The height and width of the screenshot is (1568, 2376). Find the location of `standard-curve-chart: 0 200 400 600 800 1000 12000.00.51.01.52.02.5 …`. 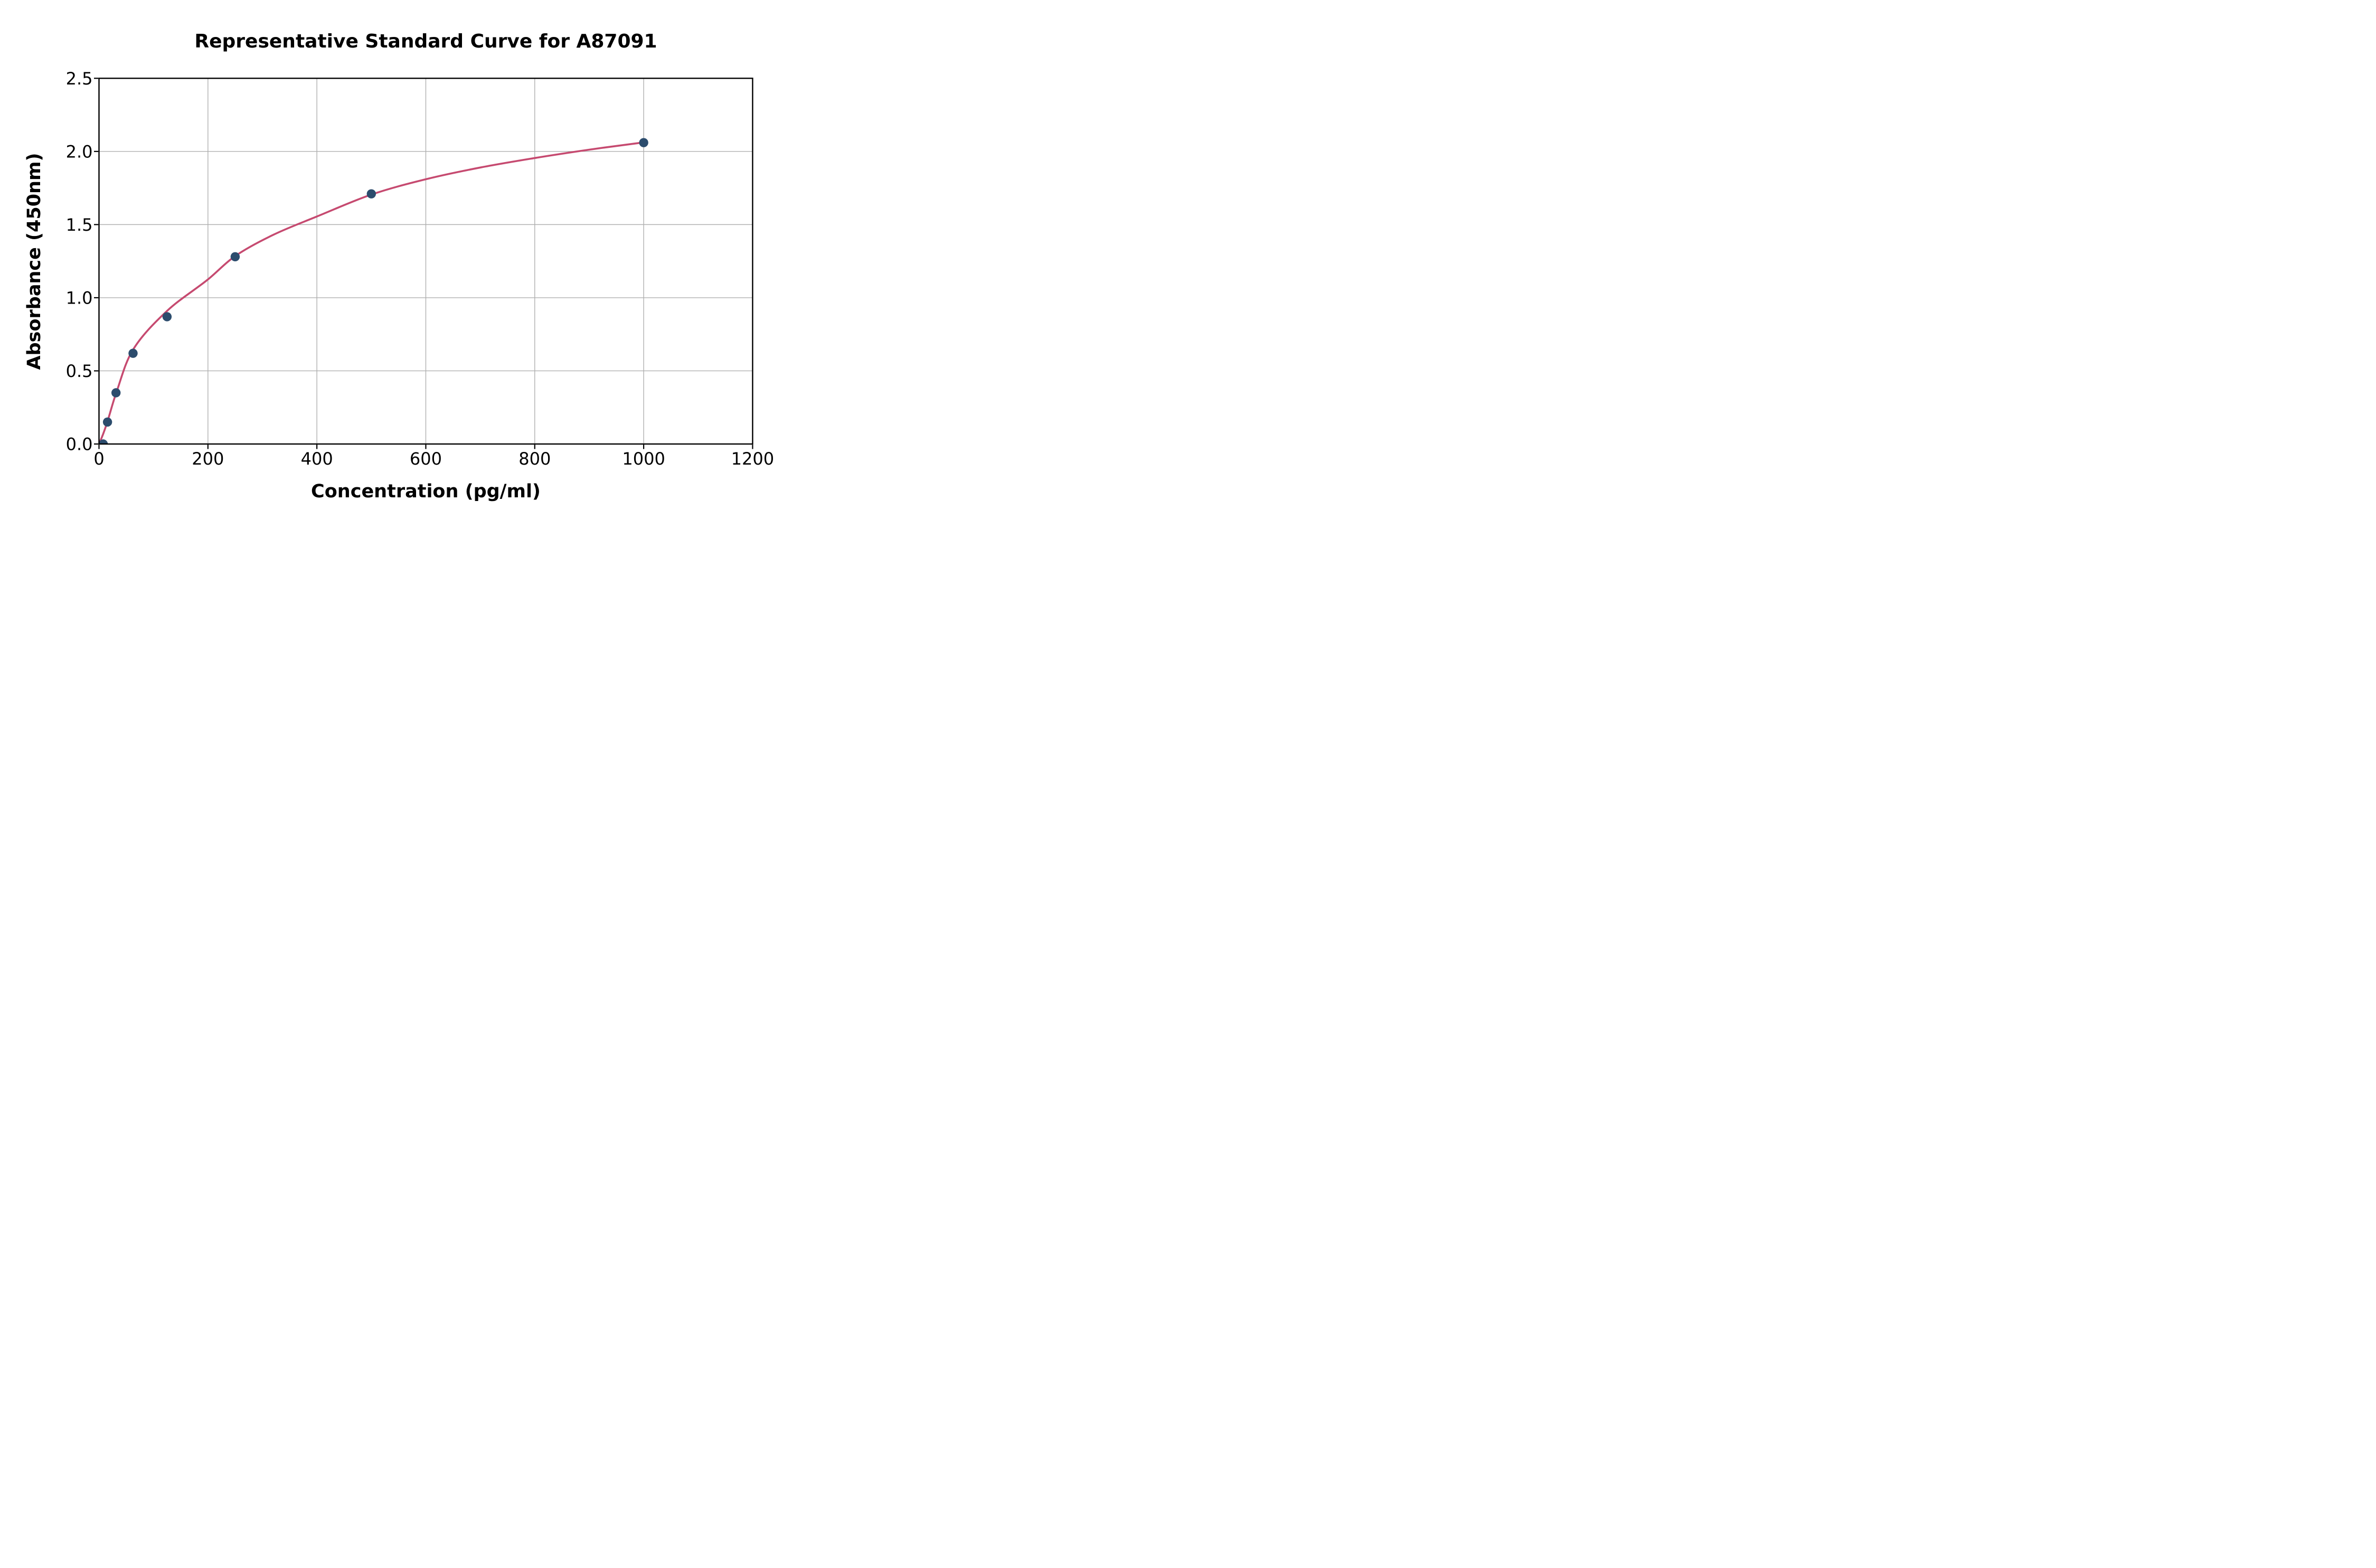

standard-curve-chart: 0 200 400 600 800 1000 12000.00.51.01.52.02.5 … is located at coordinates (399, 266).